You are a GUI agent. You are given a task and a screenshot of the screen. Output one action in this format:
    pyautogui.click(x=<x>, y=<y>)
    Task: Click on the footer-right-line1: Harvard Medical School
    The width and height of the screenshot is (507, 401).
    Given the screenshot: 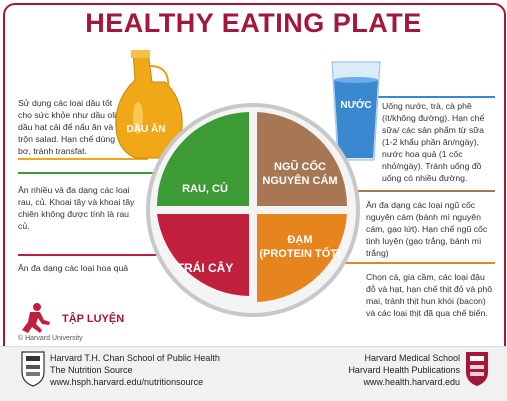 What is the action you would take?
    pyautogui.click(x=412, y=358)
    